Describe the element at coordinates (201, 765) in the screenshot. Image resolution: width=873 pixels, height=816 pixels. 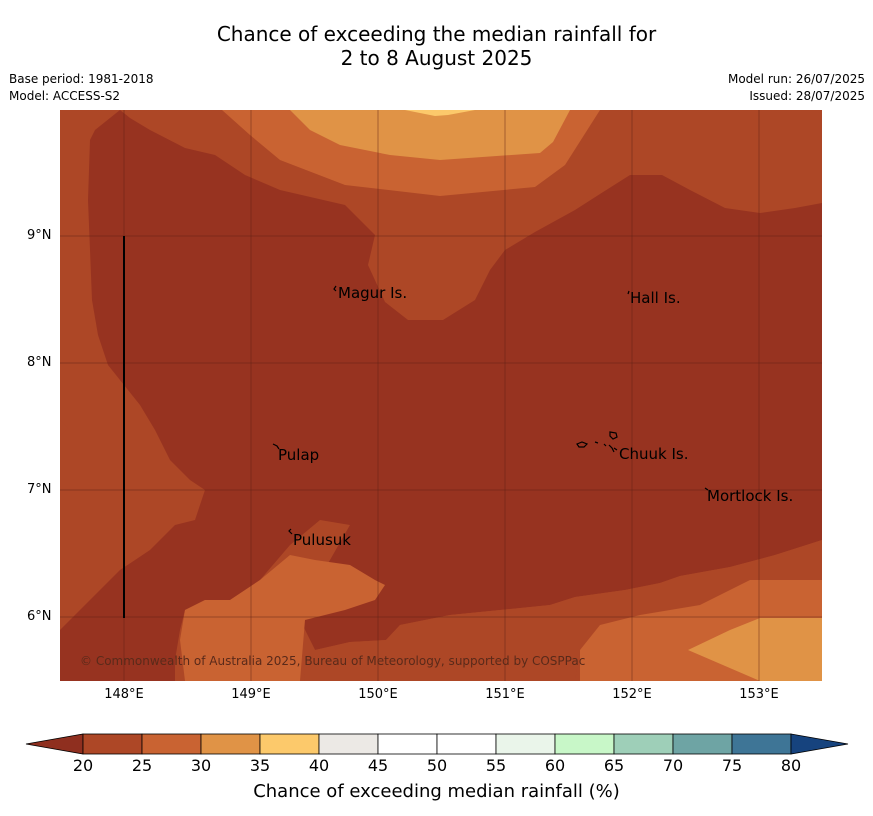
I see `colorbar-tick: 30` at that location.